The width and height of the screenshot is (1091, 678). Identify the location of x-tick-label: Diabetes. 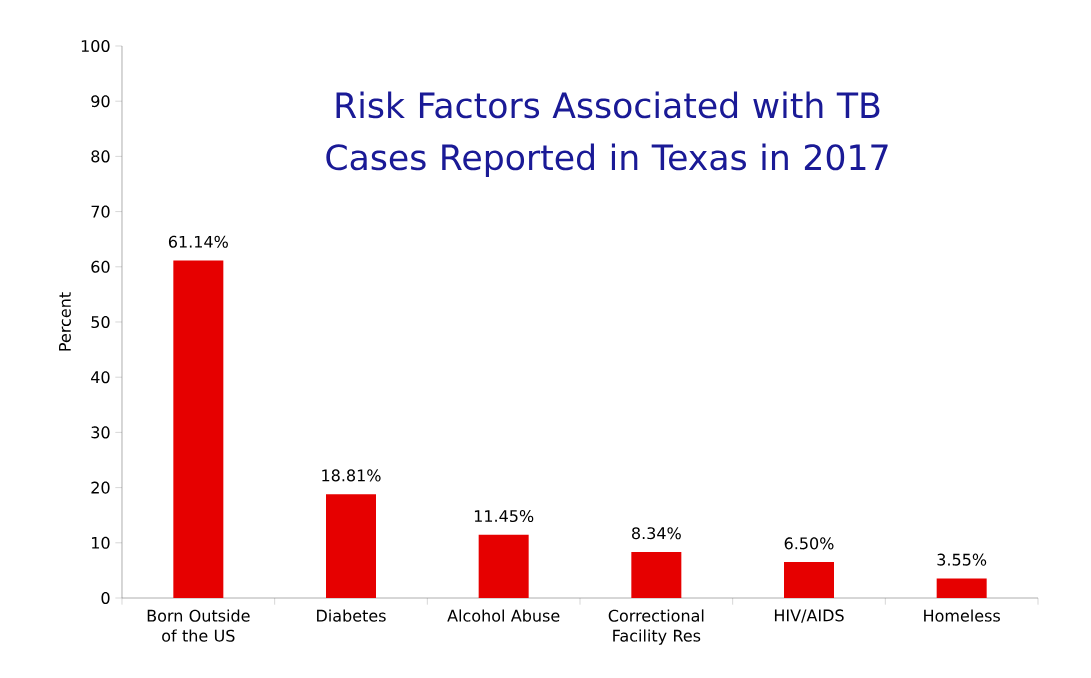
(351, 615).